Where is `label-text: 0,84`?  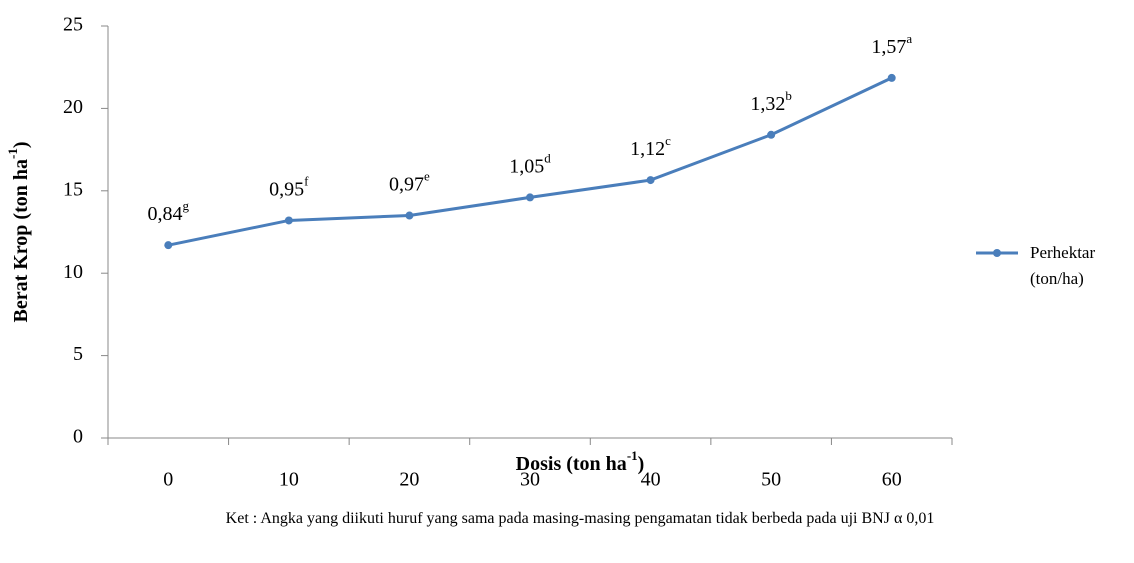
label-text: 0,84 is located at coordinates (165, 214).